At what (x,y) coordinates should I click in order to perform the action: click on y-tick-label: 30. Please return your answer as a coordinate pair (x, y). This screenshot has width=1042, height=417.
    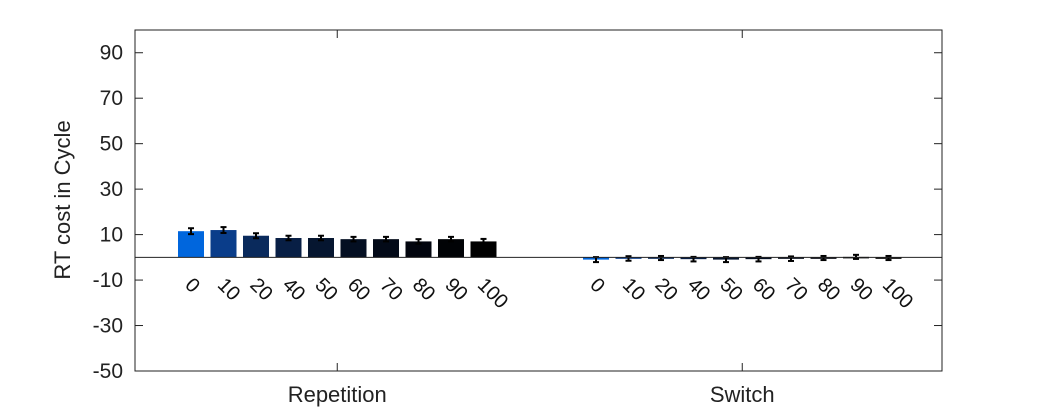
    Looking at the image, I should click on (111, 189).